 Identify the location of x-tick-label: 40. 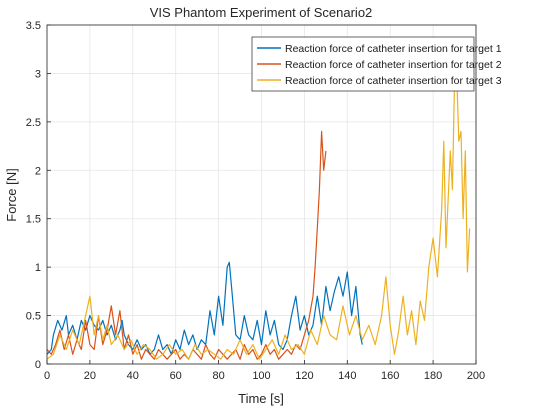
(133, 376).